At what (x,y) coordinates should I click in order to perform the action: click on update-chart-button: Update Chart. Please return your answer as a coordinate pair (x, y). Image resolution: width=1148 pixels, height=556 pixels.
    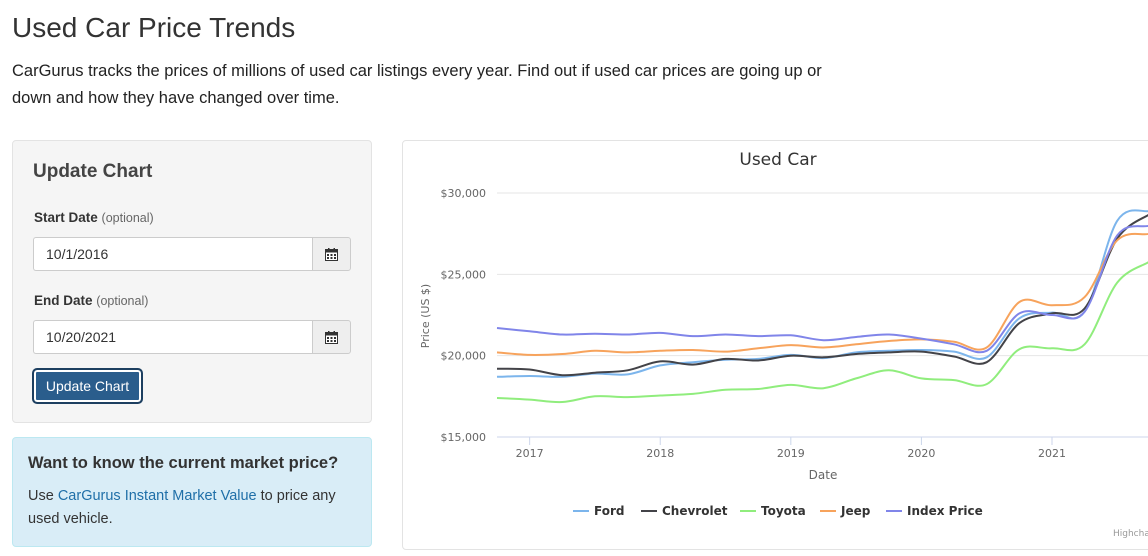
    Looking at the image, I should click on (87, 386).